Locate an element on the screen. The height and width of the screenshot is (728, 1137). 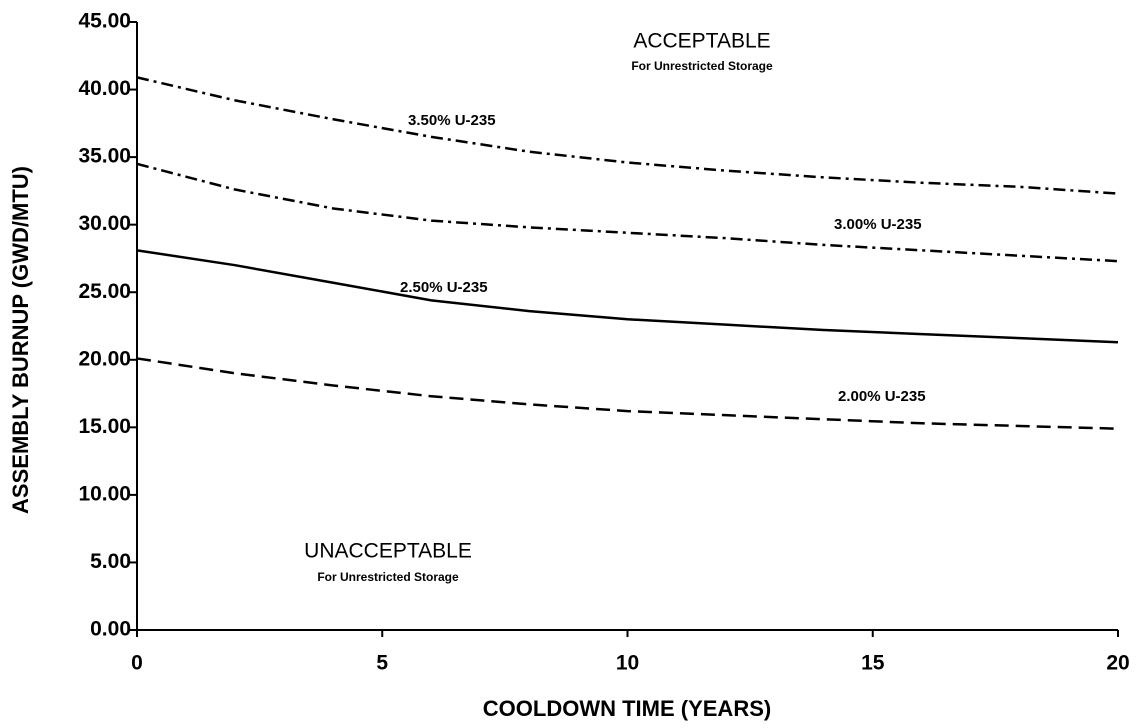
y-tick-label: 20.00 is located at coordinates (104, 358).